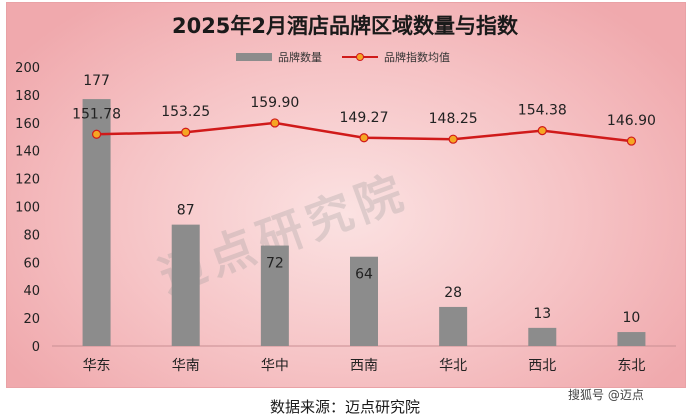 This screenshot has height=417, width=690. What do you see at coordinates (453, 366) in the screenshot?
I see `x-tick-label: 华北` at bounding box center [453, 366].